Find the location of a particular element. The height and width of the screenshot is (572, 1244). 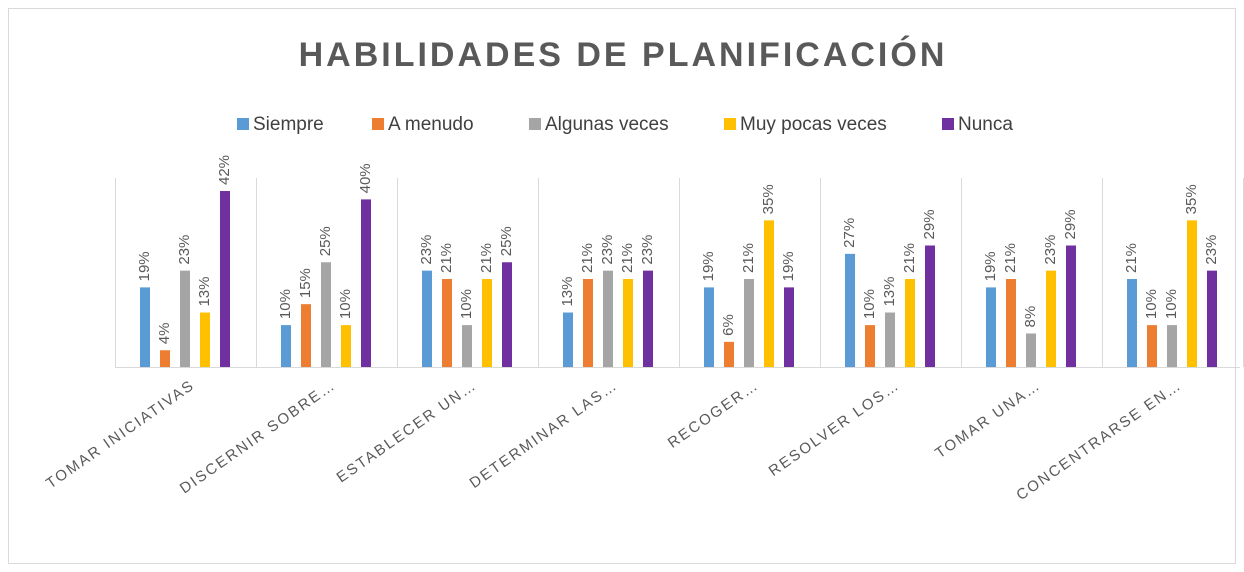

legend-label: Algunas veces is located at coordinates (607, 124).